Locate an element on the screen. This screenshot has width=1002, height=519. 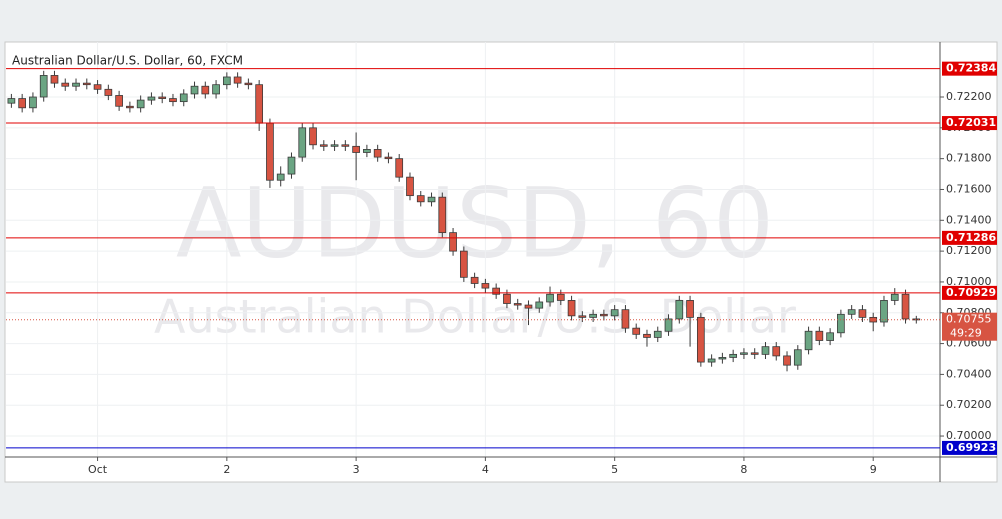
x-tick-label: 9 is located at coordinates (873, 469).